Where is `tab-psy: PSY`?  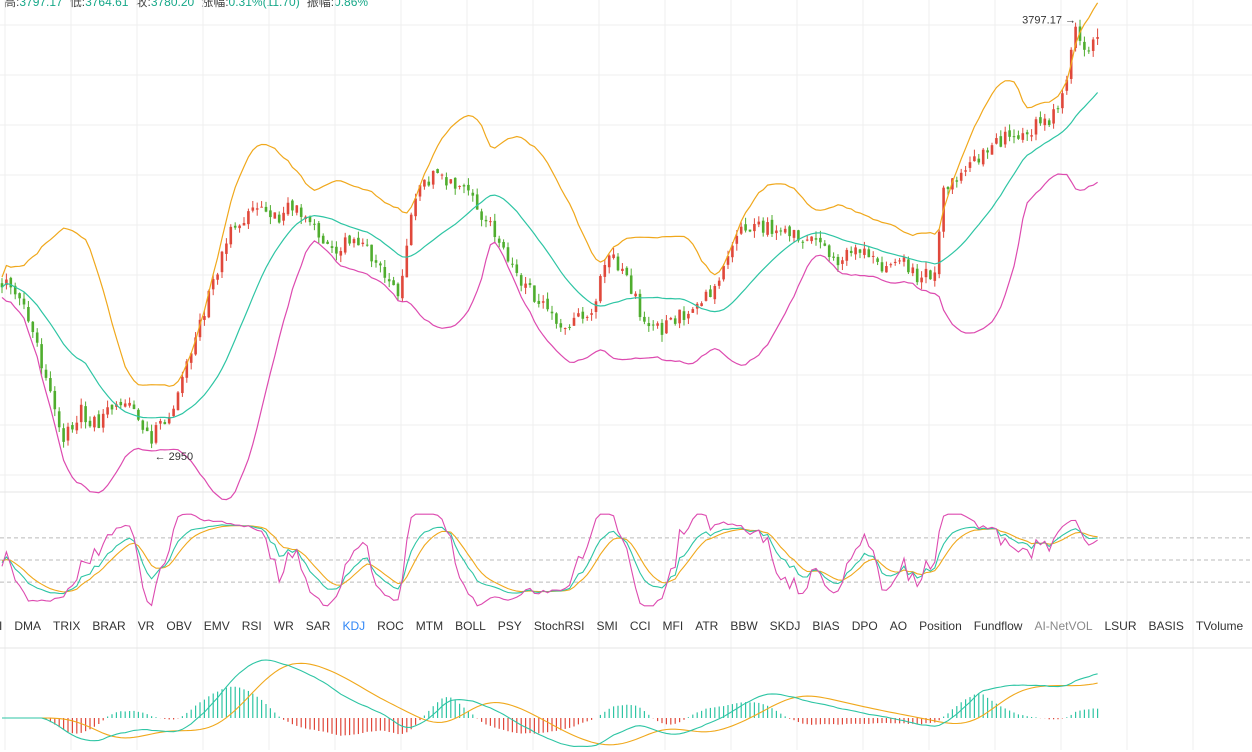
tab-psy: PSY is located at coordinates (509, 626).